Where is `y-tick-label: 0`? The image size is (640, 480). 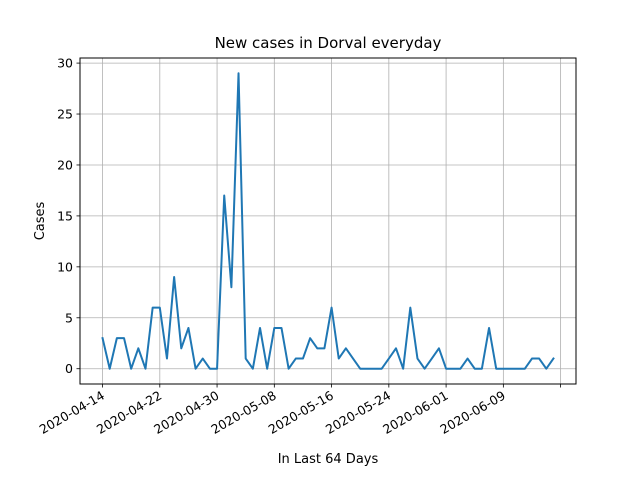 y-tick-label: 0 is located at coordinates (69, 368).